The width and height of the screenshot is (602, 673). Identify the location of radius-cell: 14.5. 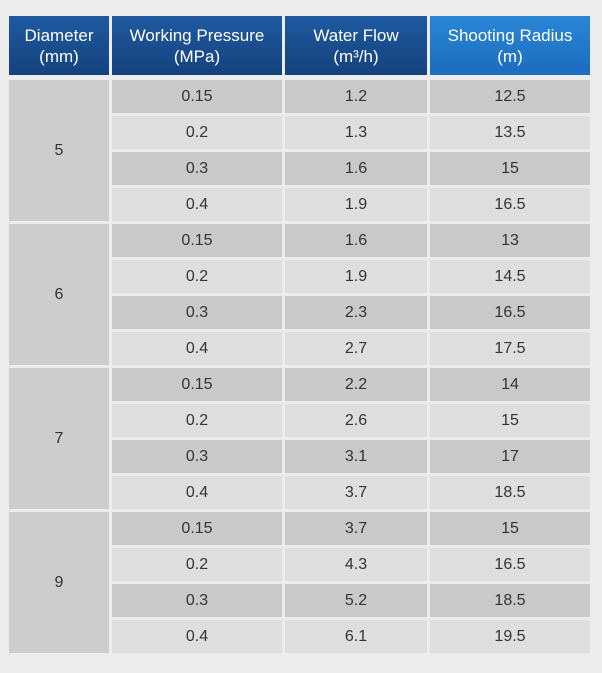
(510, 276).